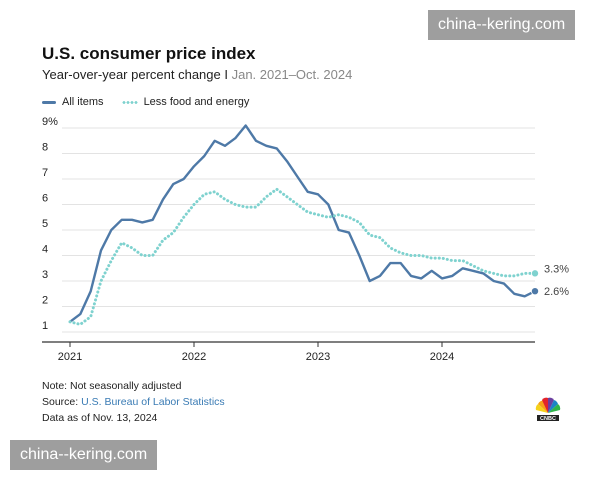 The image size is (600, 480). Describe the element at coordinates (70, 357) in the screenshot. I see `x-tick-label: 2021` at that location.